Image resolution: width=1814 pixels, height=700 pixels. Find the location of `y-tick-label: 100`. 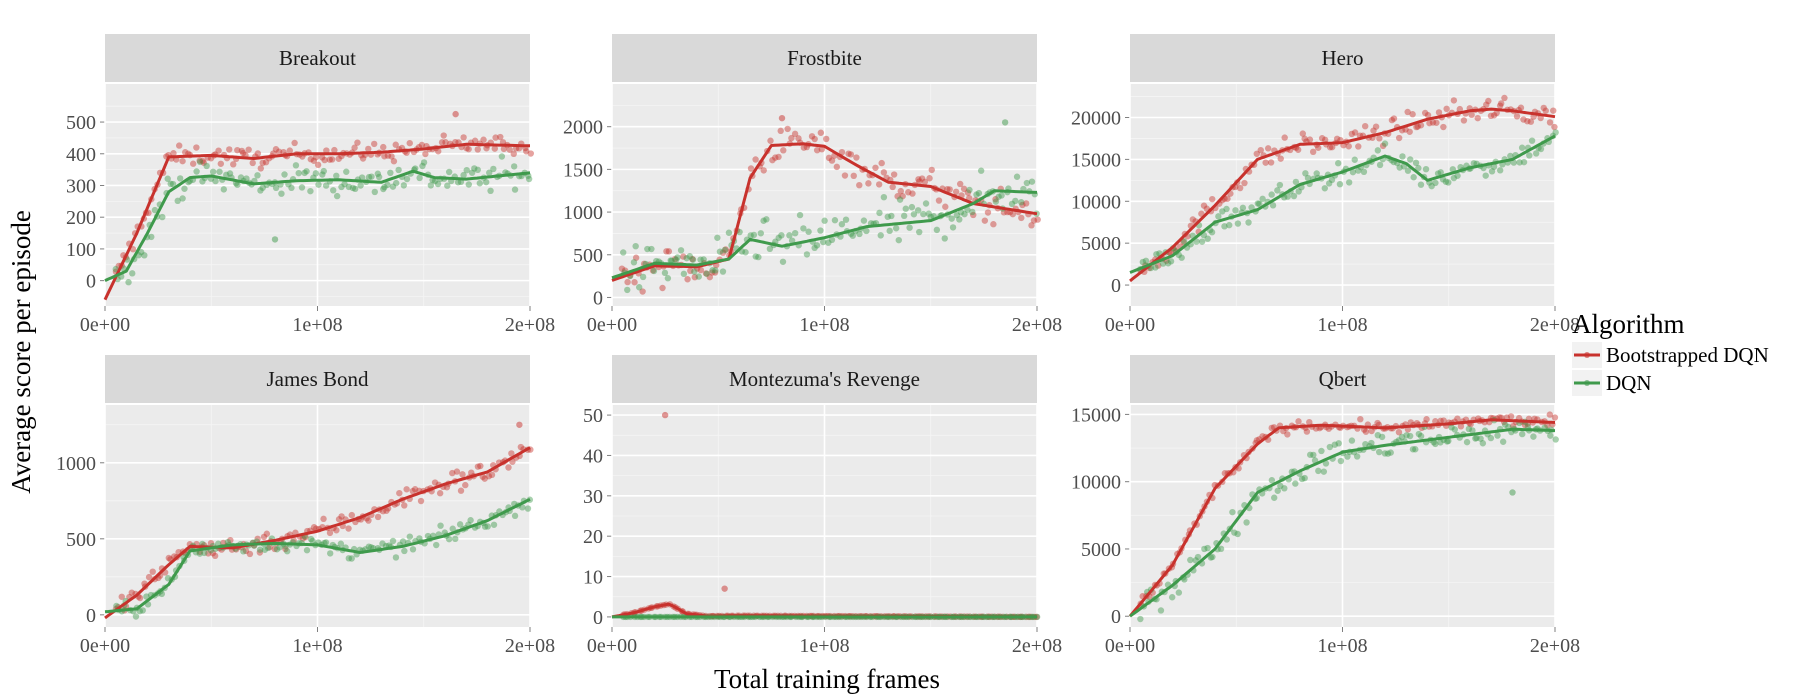

y-tick-label: 100 is located at coordinates (81, 250).